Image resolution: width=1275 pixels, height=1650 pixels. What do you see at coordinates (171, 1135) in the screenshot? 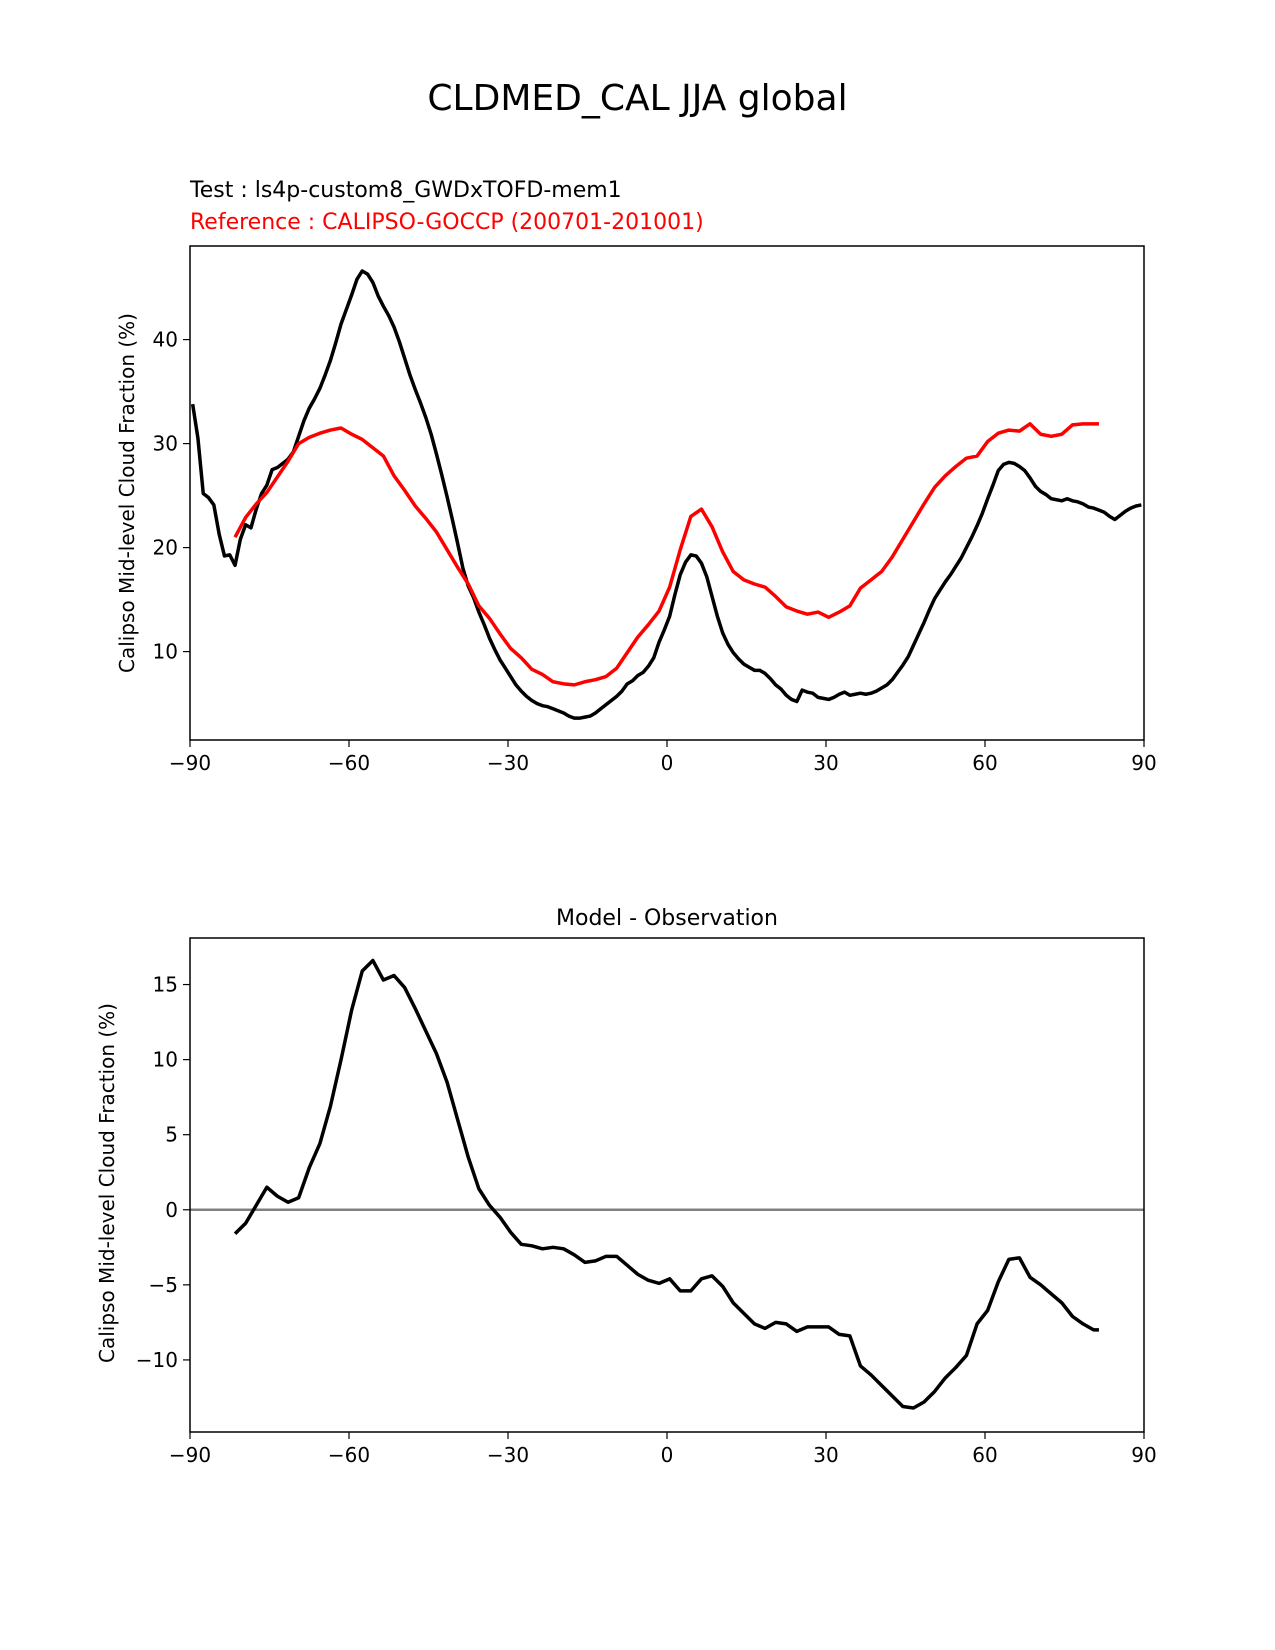
I see `bottom-y-tick-label: 5` at bounding box center [171, 1135].